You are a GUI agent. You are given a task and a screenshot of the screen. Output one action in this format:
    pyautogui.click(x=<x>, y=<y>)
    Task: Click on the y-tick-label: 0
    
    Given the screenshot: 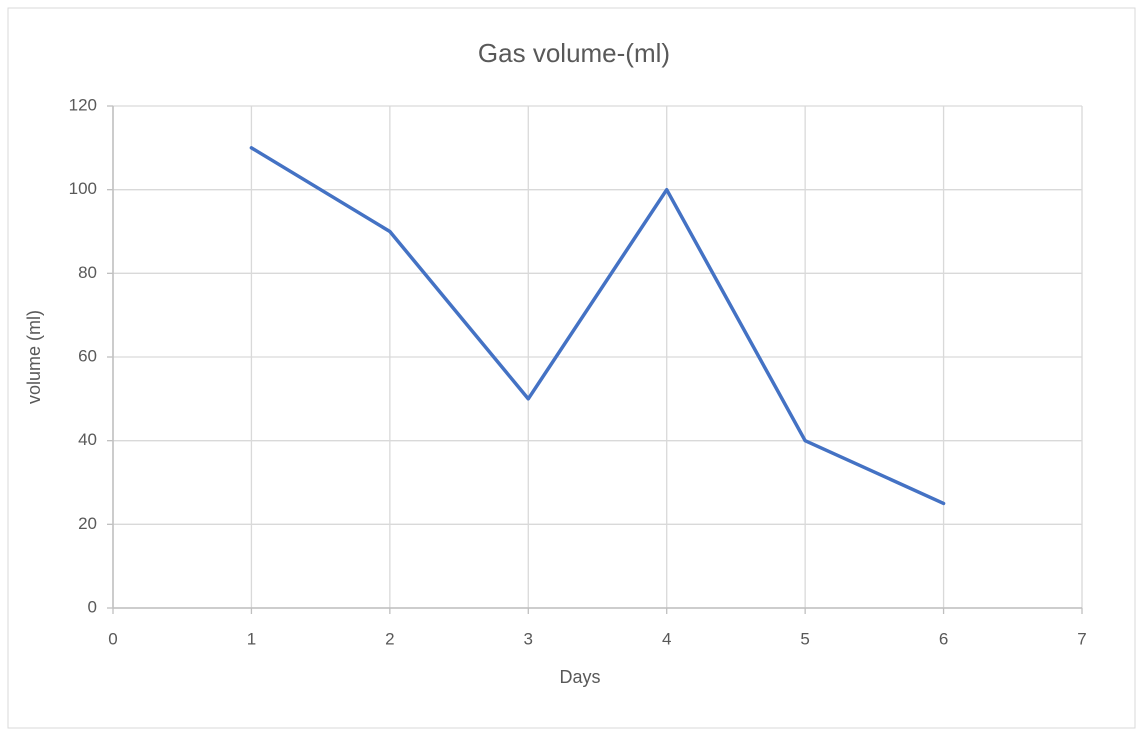 What is the action you would take?
    pyautogui.click(x=92, y=606)
    